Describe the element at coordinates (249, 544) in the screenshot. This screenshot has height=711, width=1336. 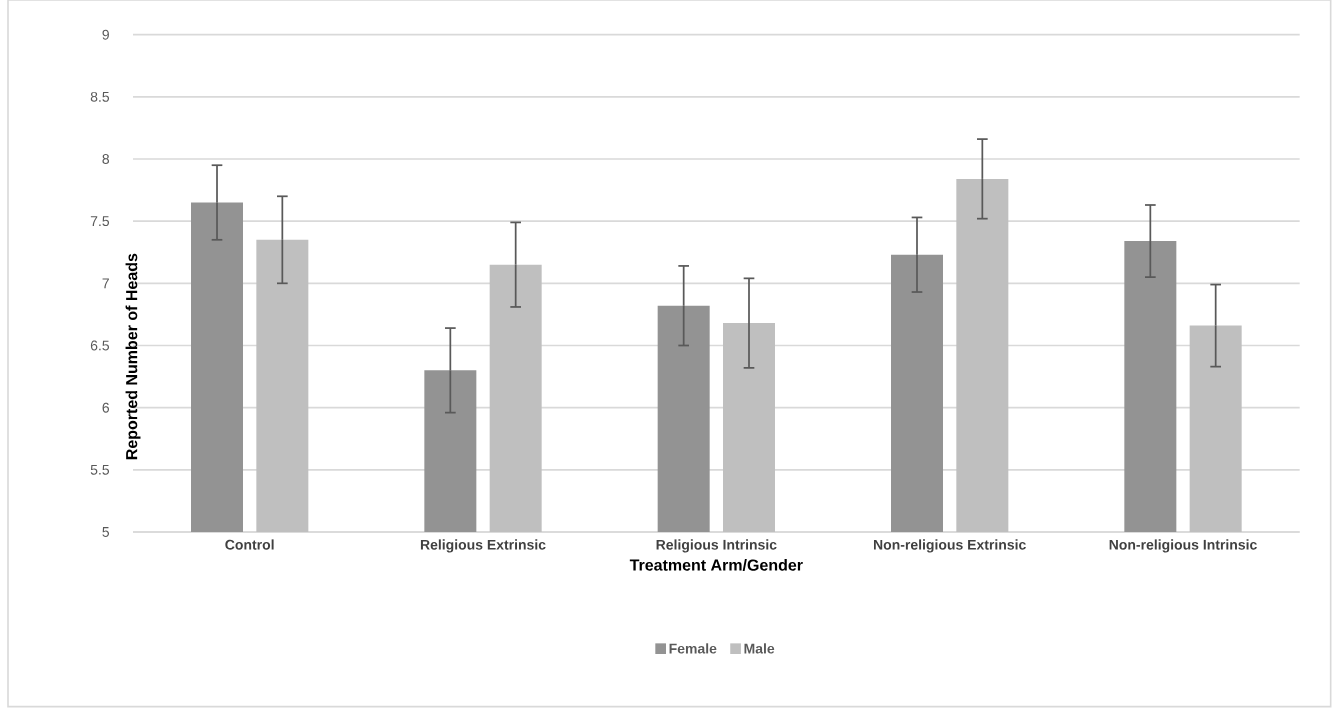
I see `x-tick-label: Control` at that location.